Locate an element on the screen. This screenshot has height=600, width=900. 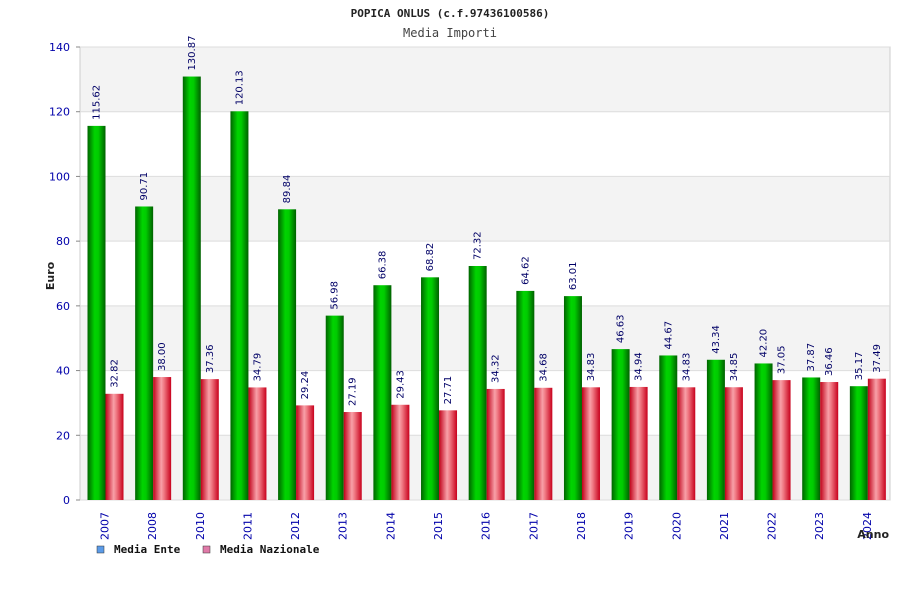
data-label: 89.84 is located at coordinates (287, 189).